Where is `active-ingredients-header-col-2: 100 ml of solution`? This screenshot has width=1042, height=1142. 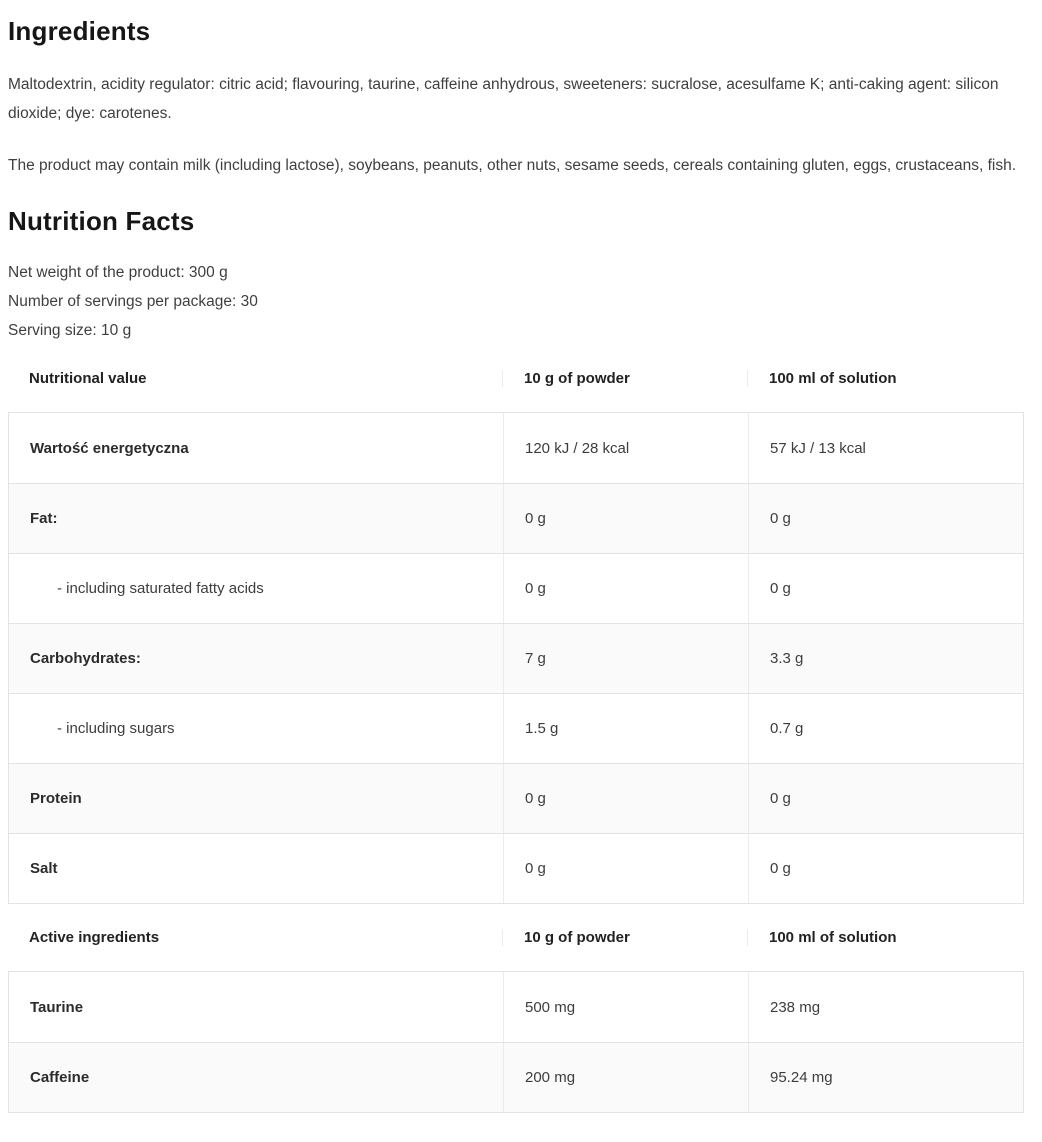
active-ingredients-header-col-2: 100 ml of solution is located at coordinates (885, 937).